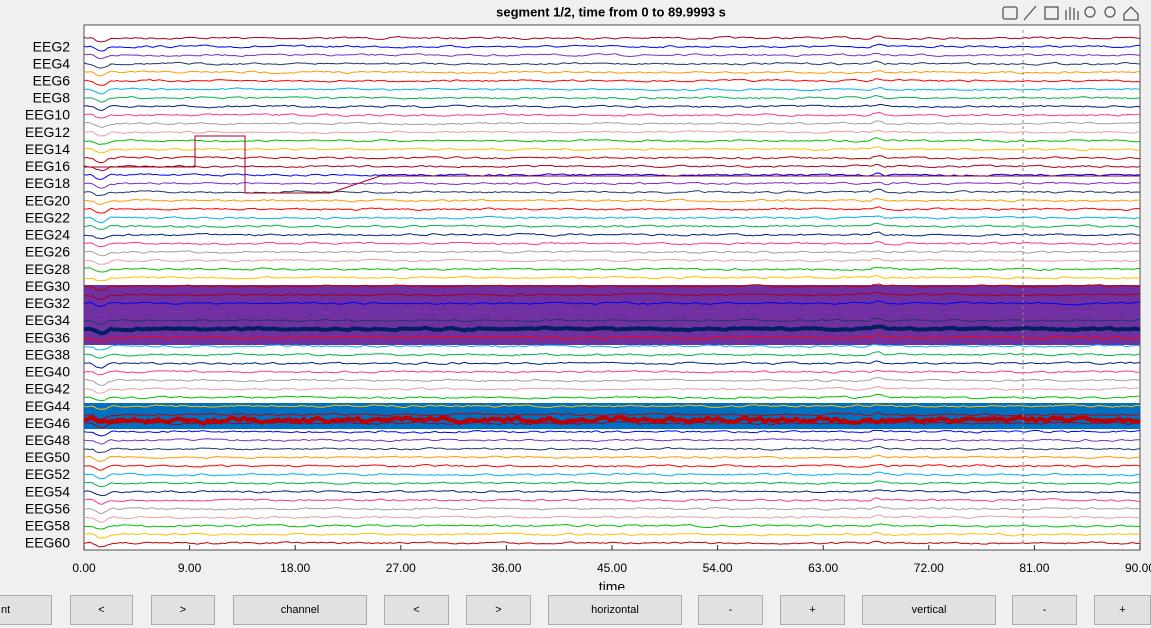 This screenshot has width=1151, height=628. Describe the element at coordinates (26, 610) in the screenshot. I see `button: nt` at that location.